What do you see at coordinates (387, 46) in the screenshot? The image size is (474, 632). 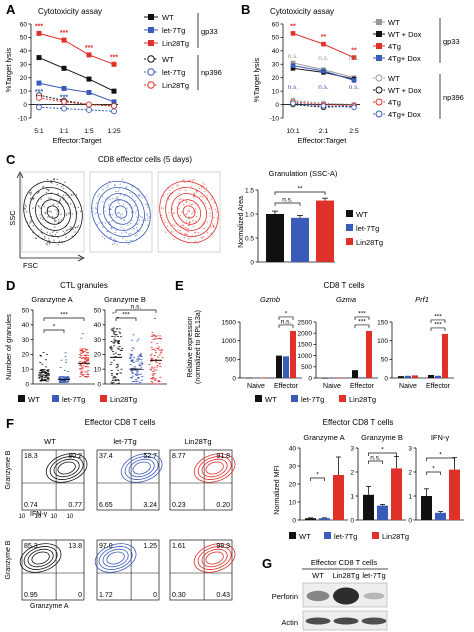 I see `legend-b-4tg-gp33: 4Tg` at bounding box center [387, 46].